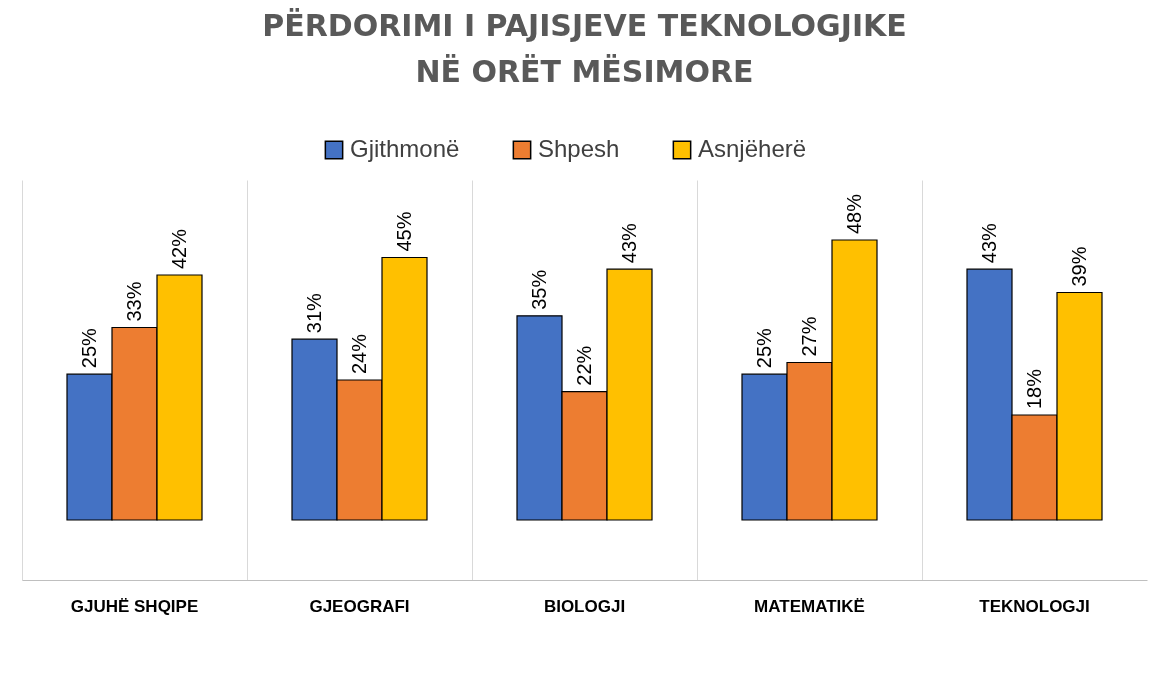  Describe the element at coordinates (1078, 266) in the screenshot. I see `data-label: 39%` at that location.